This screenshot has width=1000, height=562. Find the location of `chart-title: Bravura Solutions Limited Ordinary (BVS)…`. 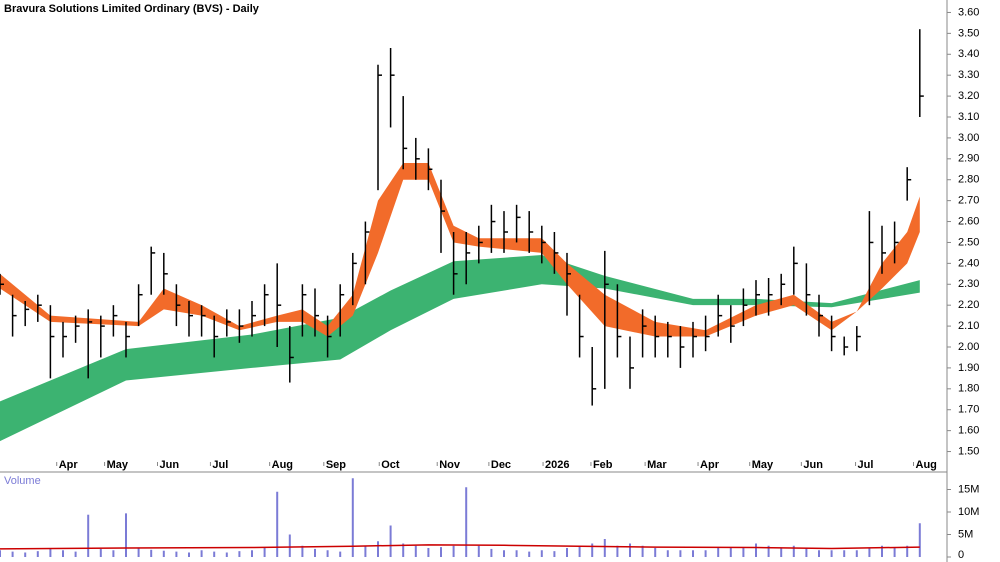

chart-title: Bravura Solutions Limited Ordinary (BVS)… is located at coordinates (132, 9).